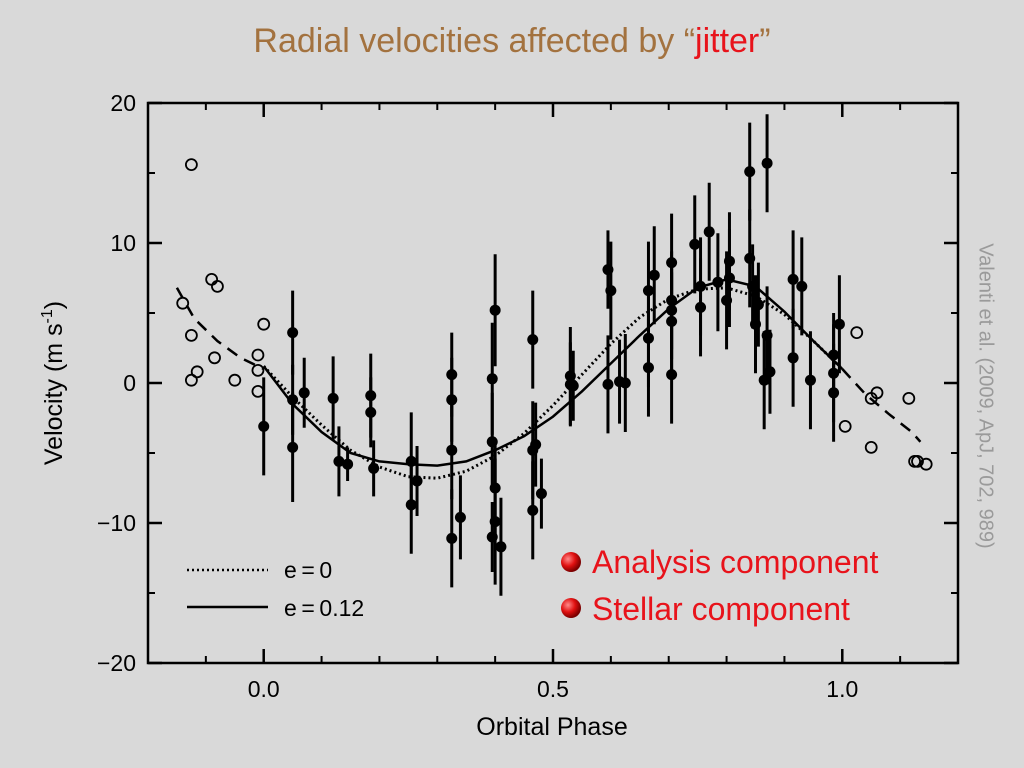  Describe the element at coordinates (47, 316) in the screenshot. I see `y-axis-title-sup: -1` at that location.